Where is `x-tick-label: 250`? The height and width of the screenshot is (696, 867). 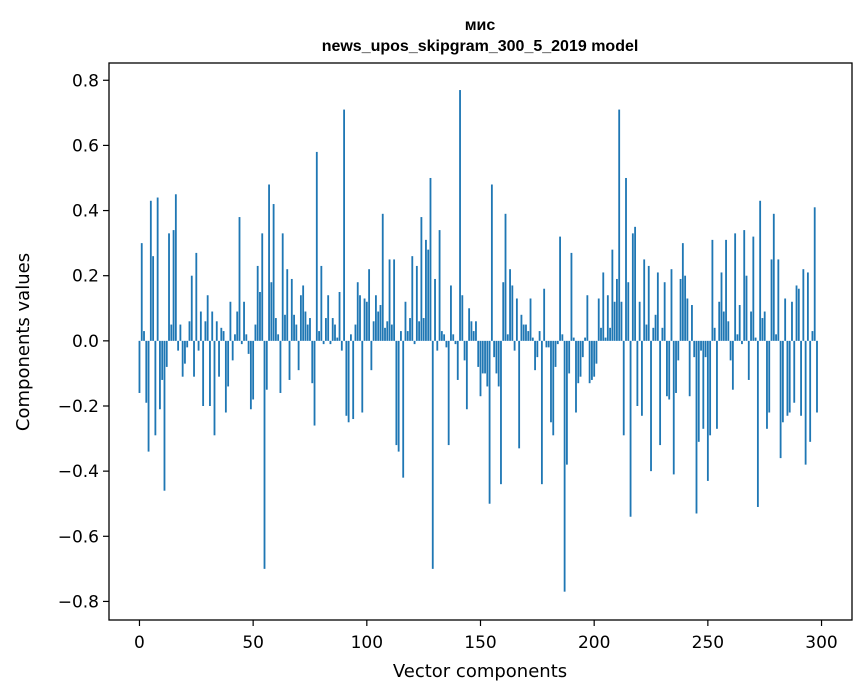
x-tick-label: 250 is located at coordinates (708, 643).